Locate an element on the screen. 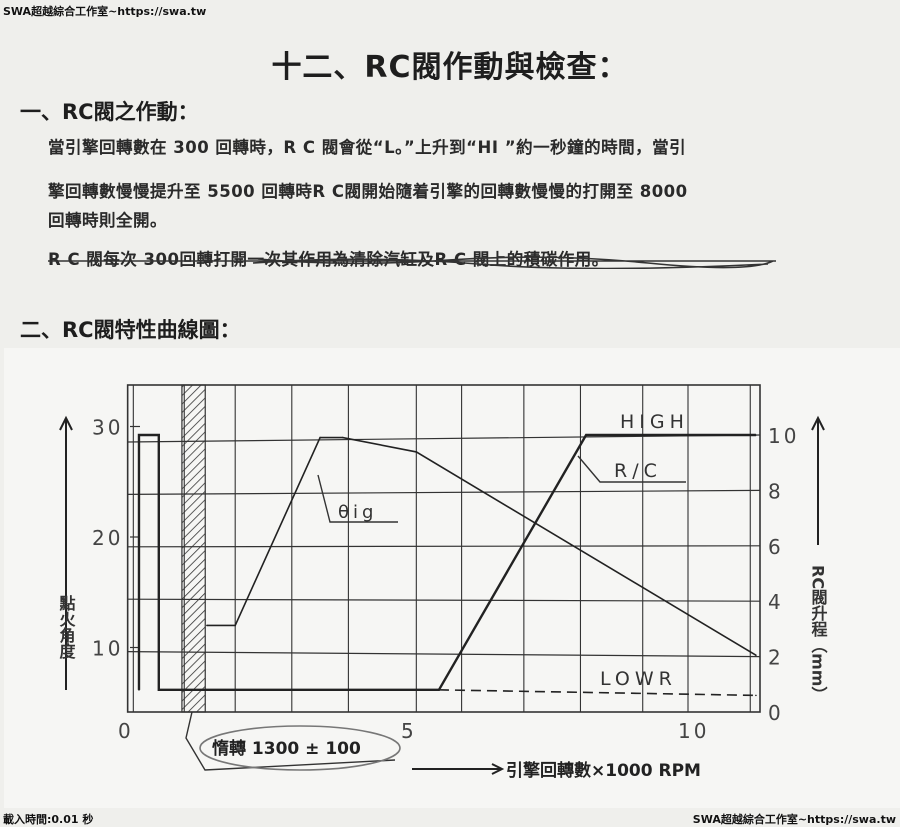 Image resolution: width=900 pixels, height=827 pixels. right-tick-label: 0 is located at coordinates (776, 713).